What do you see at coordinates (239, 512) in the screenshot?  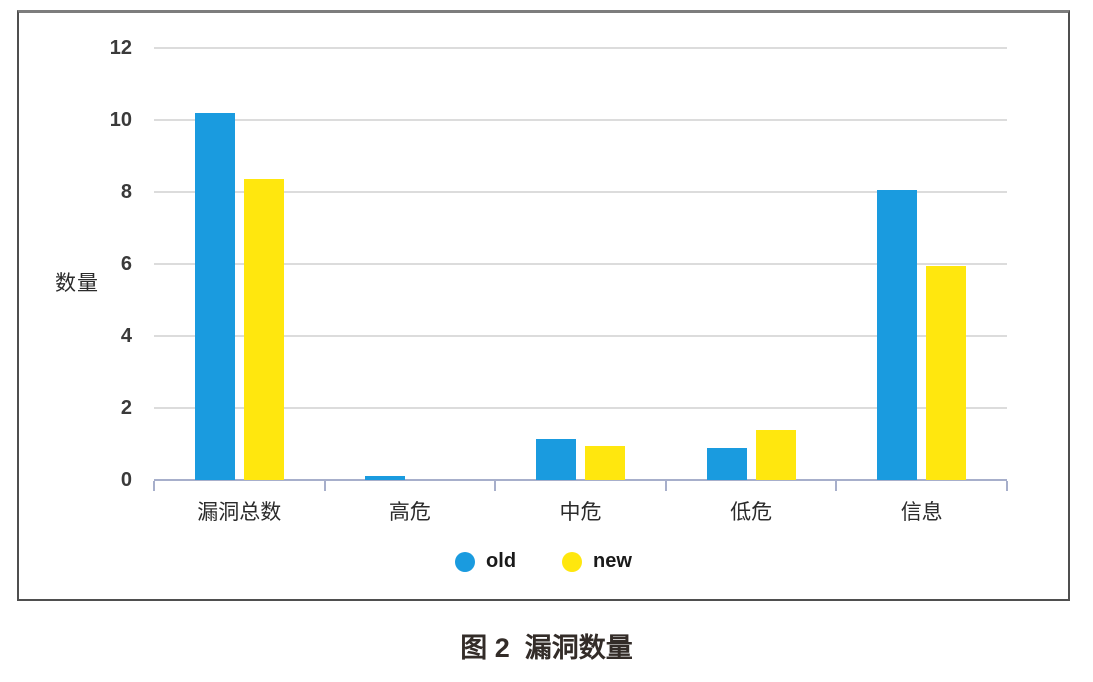 I see `x-category-label-0: 漏洞总数` at bounding box center [239, 512].